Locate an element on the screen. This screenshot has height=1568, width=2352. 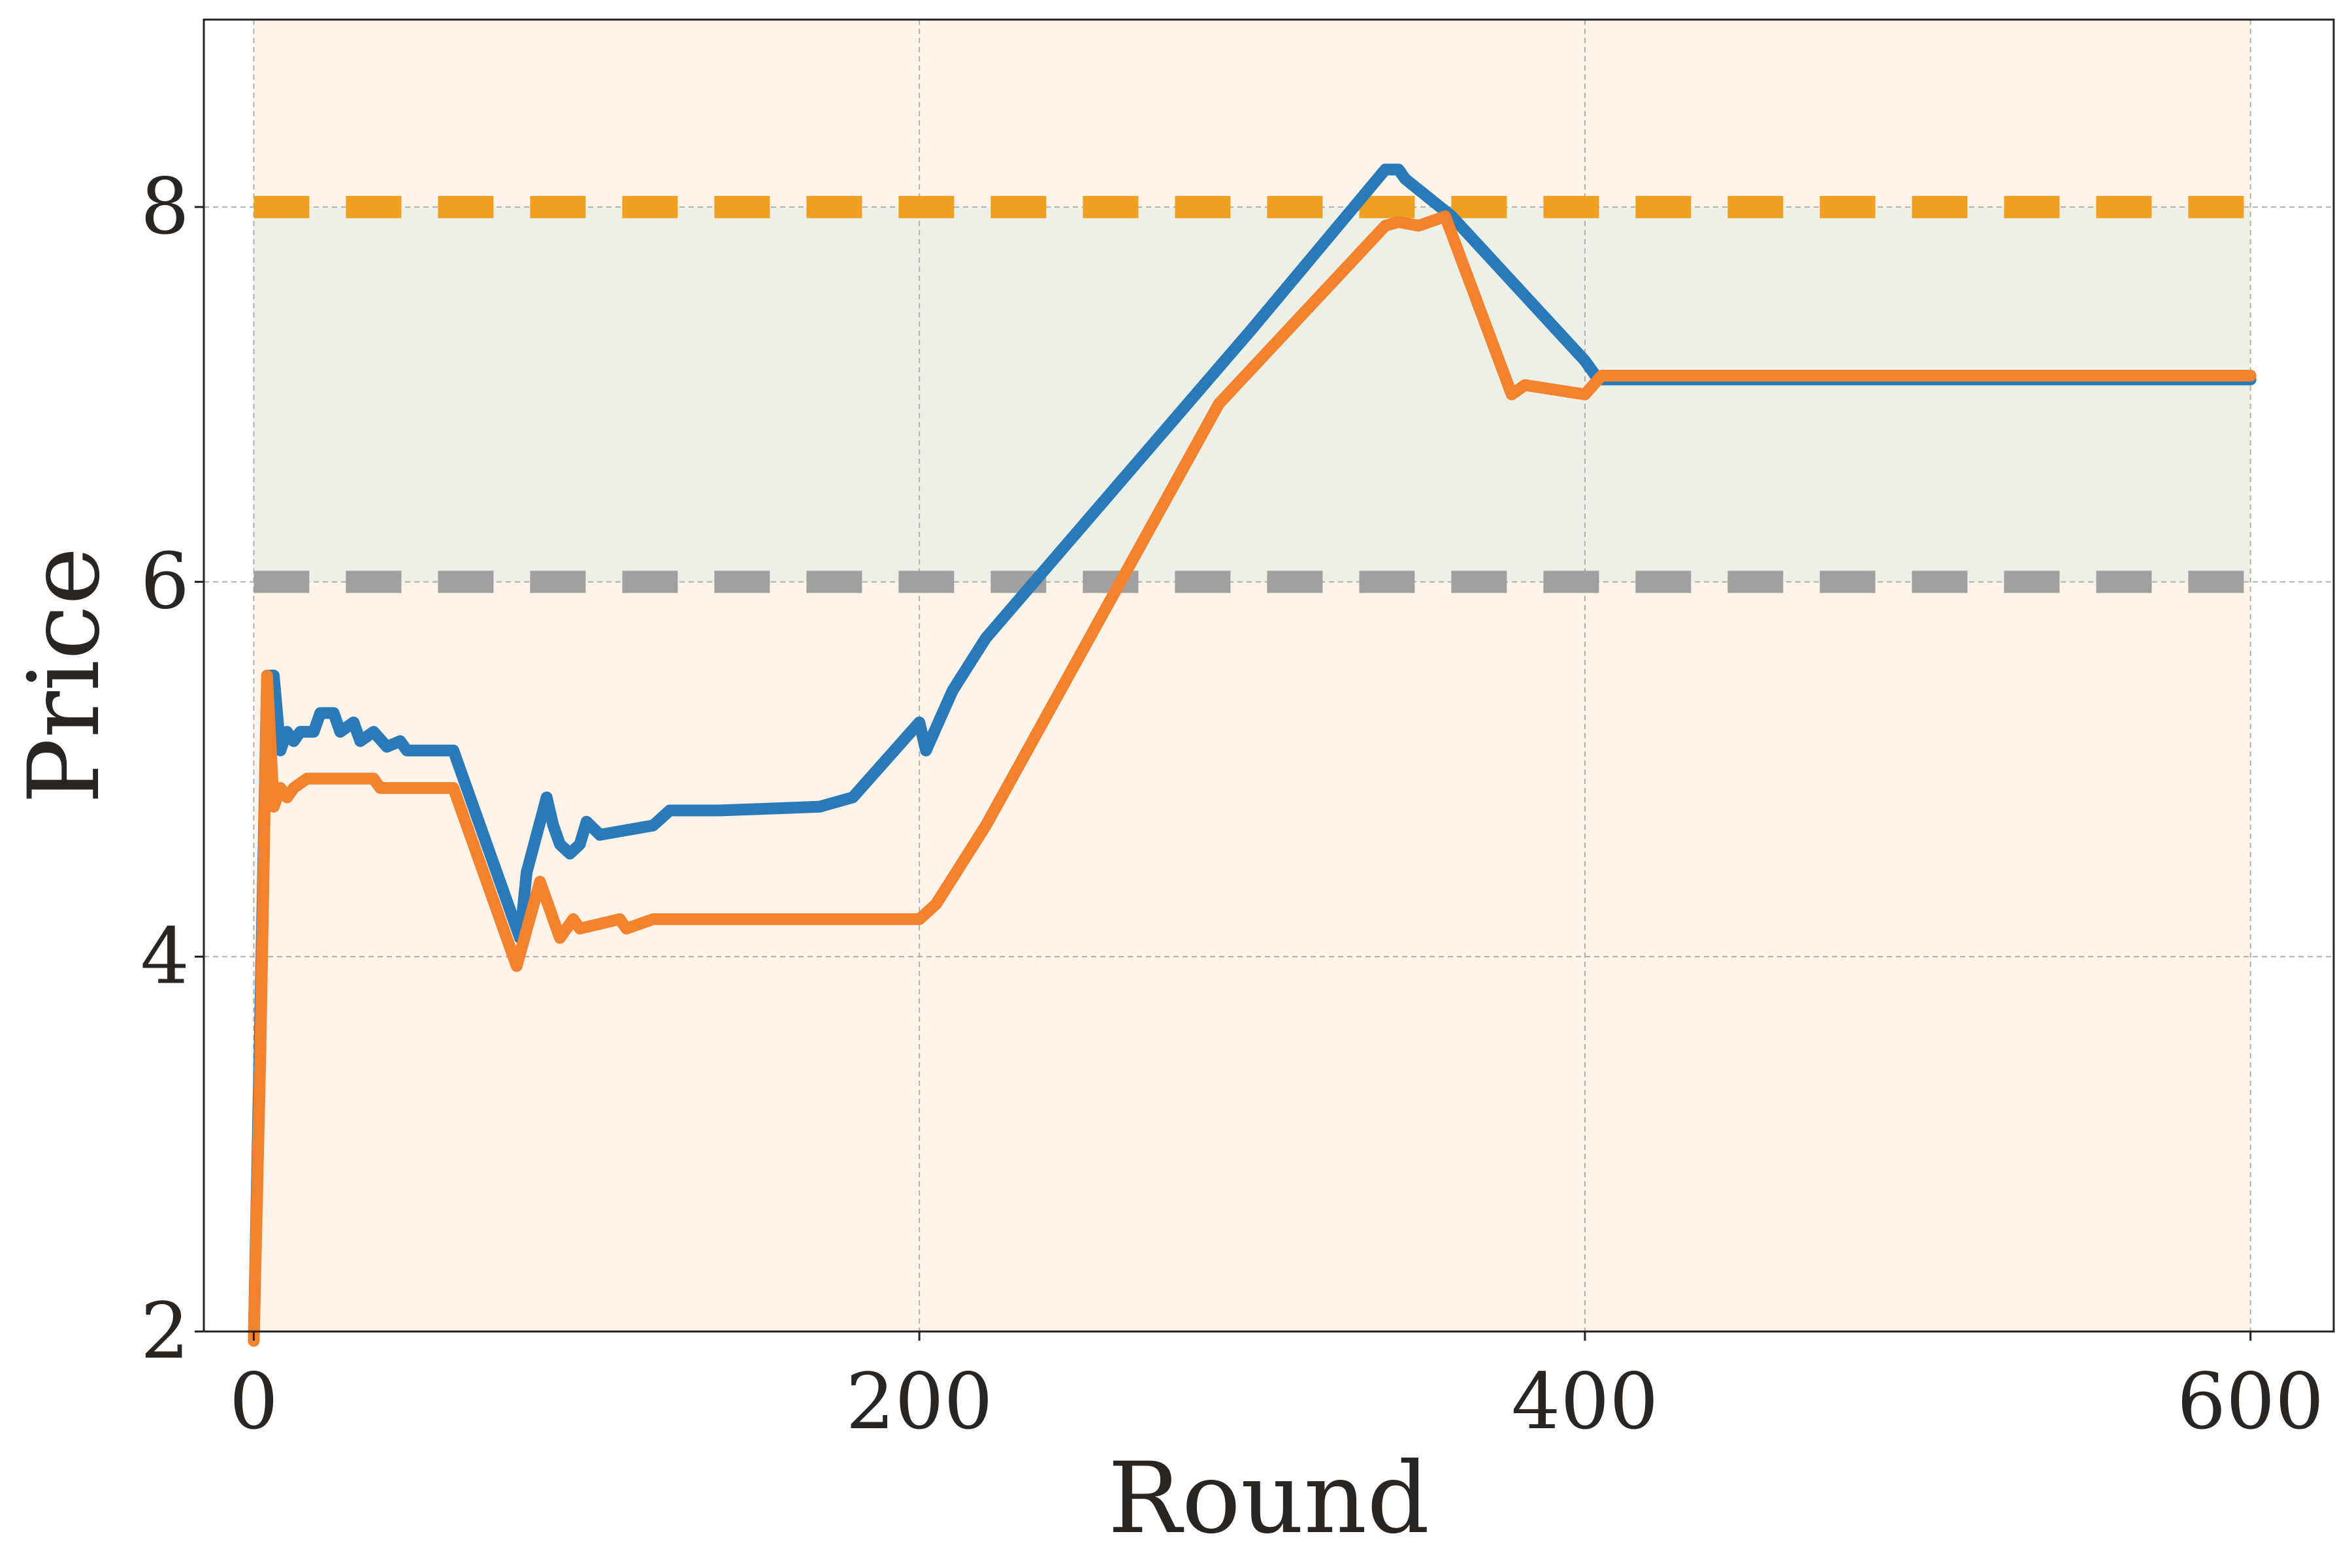
x-tick-label: 400 is located at coordinates (1584, 1401).